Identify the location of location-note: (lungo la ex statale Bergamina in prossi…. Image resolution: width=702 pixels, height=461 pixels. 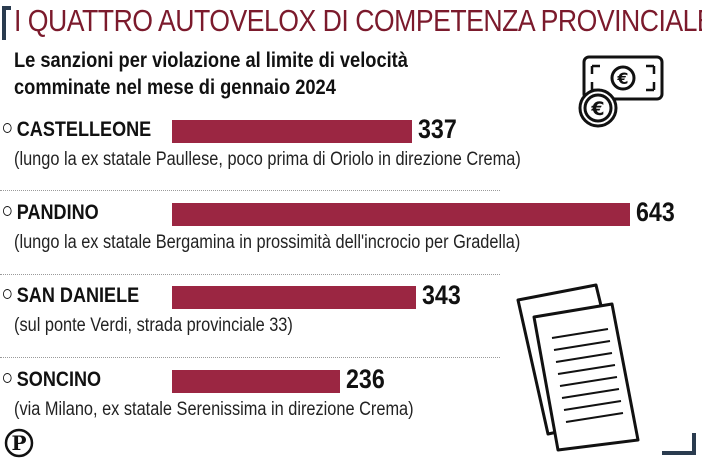
(267, 242).